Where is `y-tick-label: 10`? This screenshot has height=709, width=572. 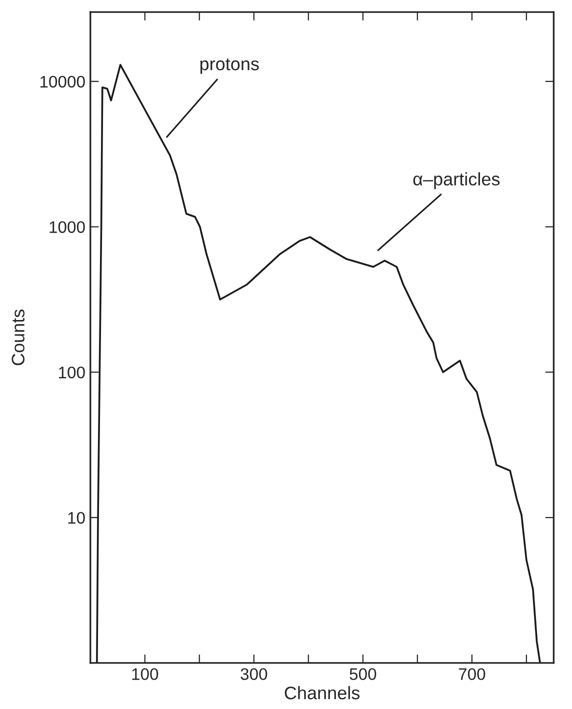
y-tick-label: 10 is located at coordinates (76, 518).